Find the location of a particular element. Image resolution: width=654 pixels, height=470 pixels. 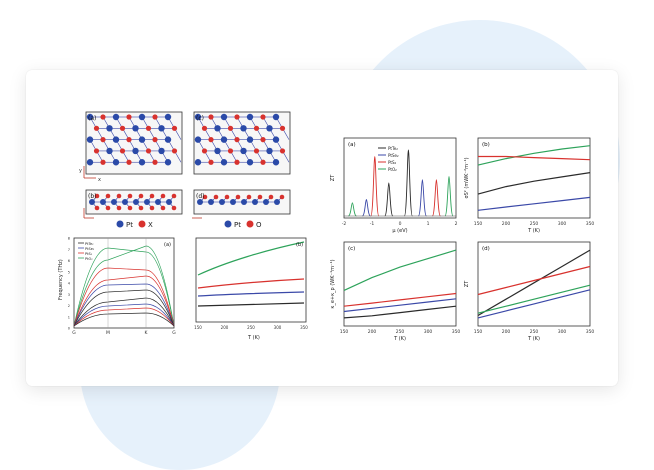

x-tick-label: 1 is located at coordinates (428, 224).